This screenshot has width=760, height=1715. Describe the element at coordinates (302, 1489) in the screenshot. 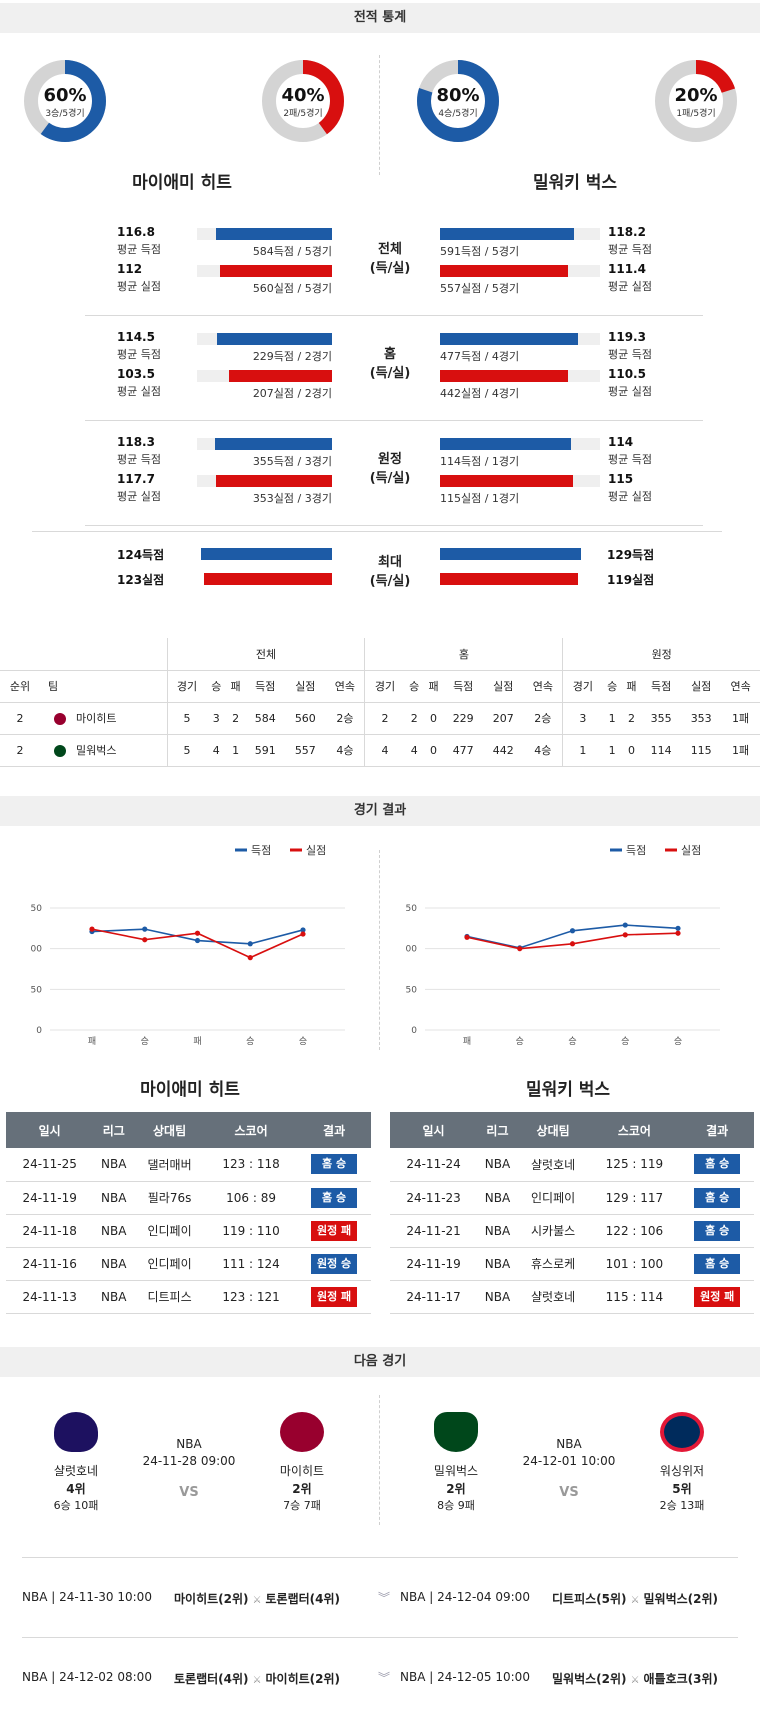

I see `next-team-rank: 2위` at that location.